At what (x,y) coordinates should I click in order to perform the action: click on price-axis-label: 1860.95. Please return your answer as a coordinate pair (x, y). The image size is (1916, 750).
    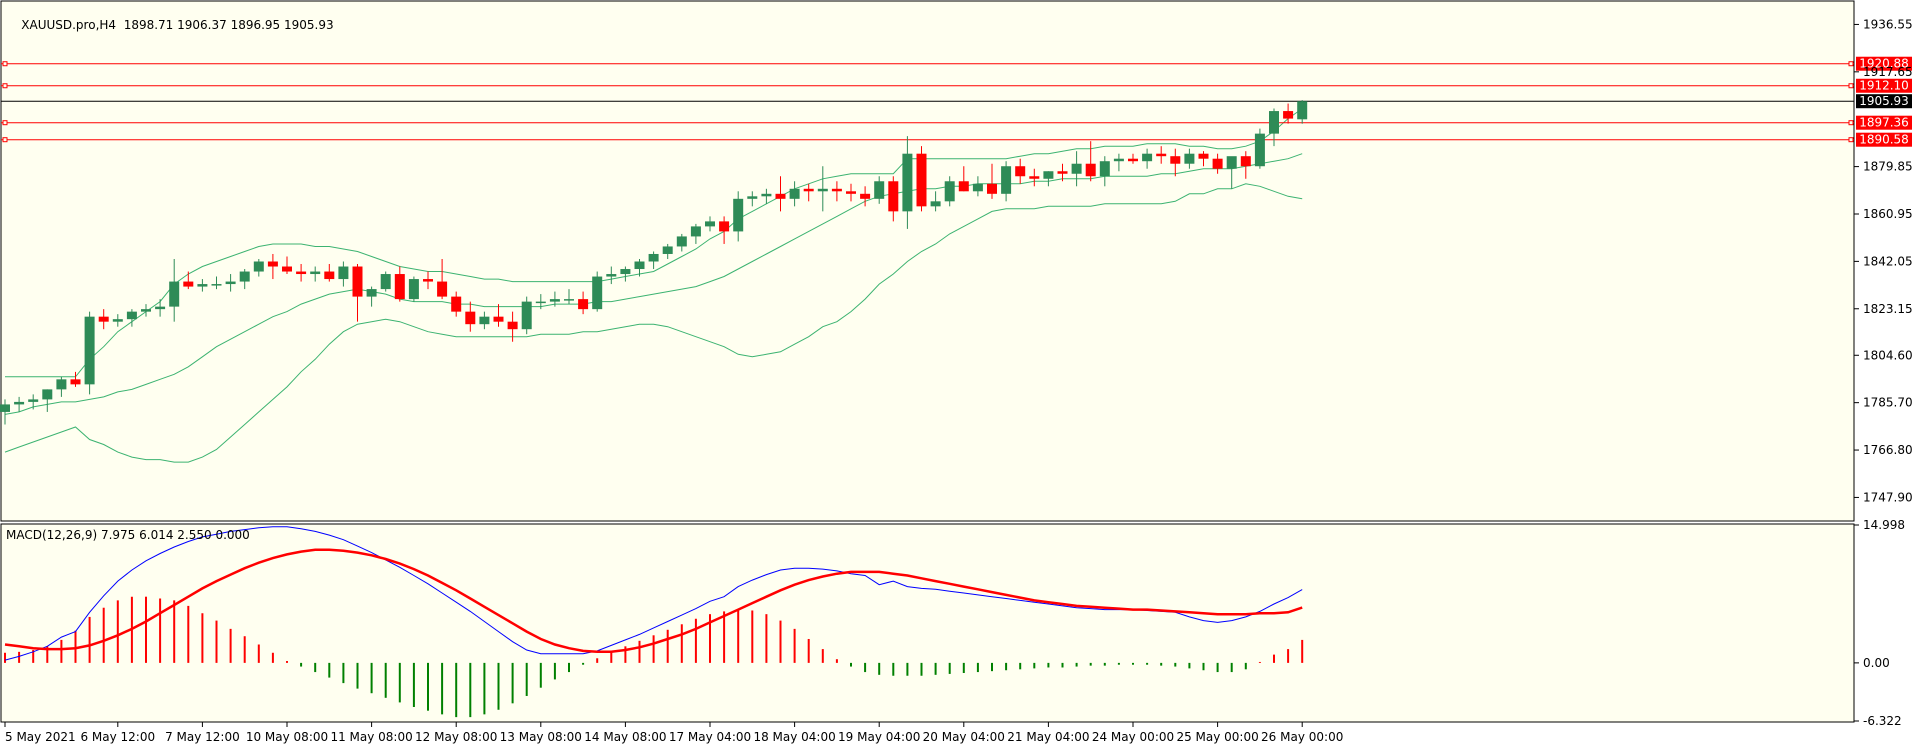
    Looking at the image, I should click on (1888, 214).